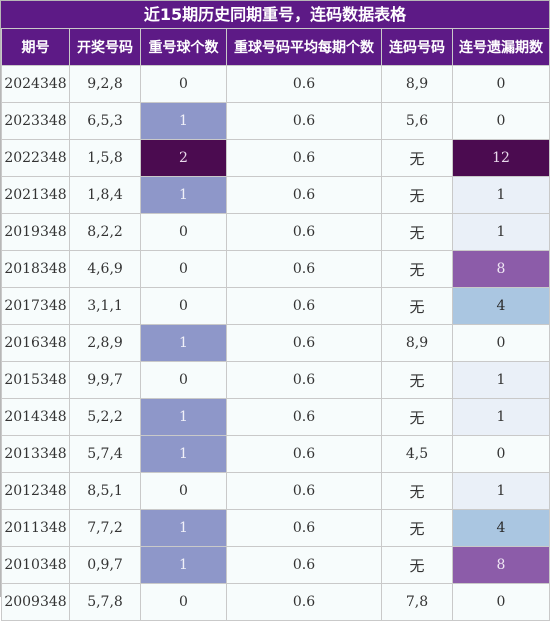  I want to click on table-row: 2021348 1,8,4 1 0.6 无 1, so click(275, 195).